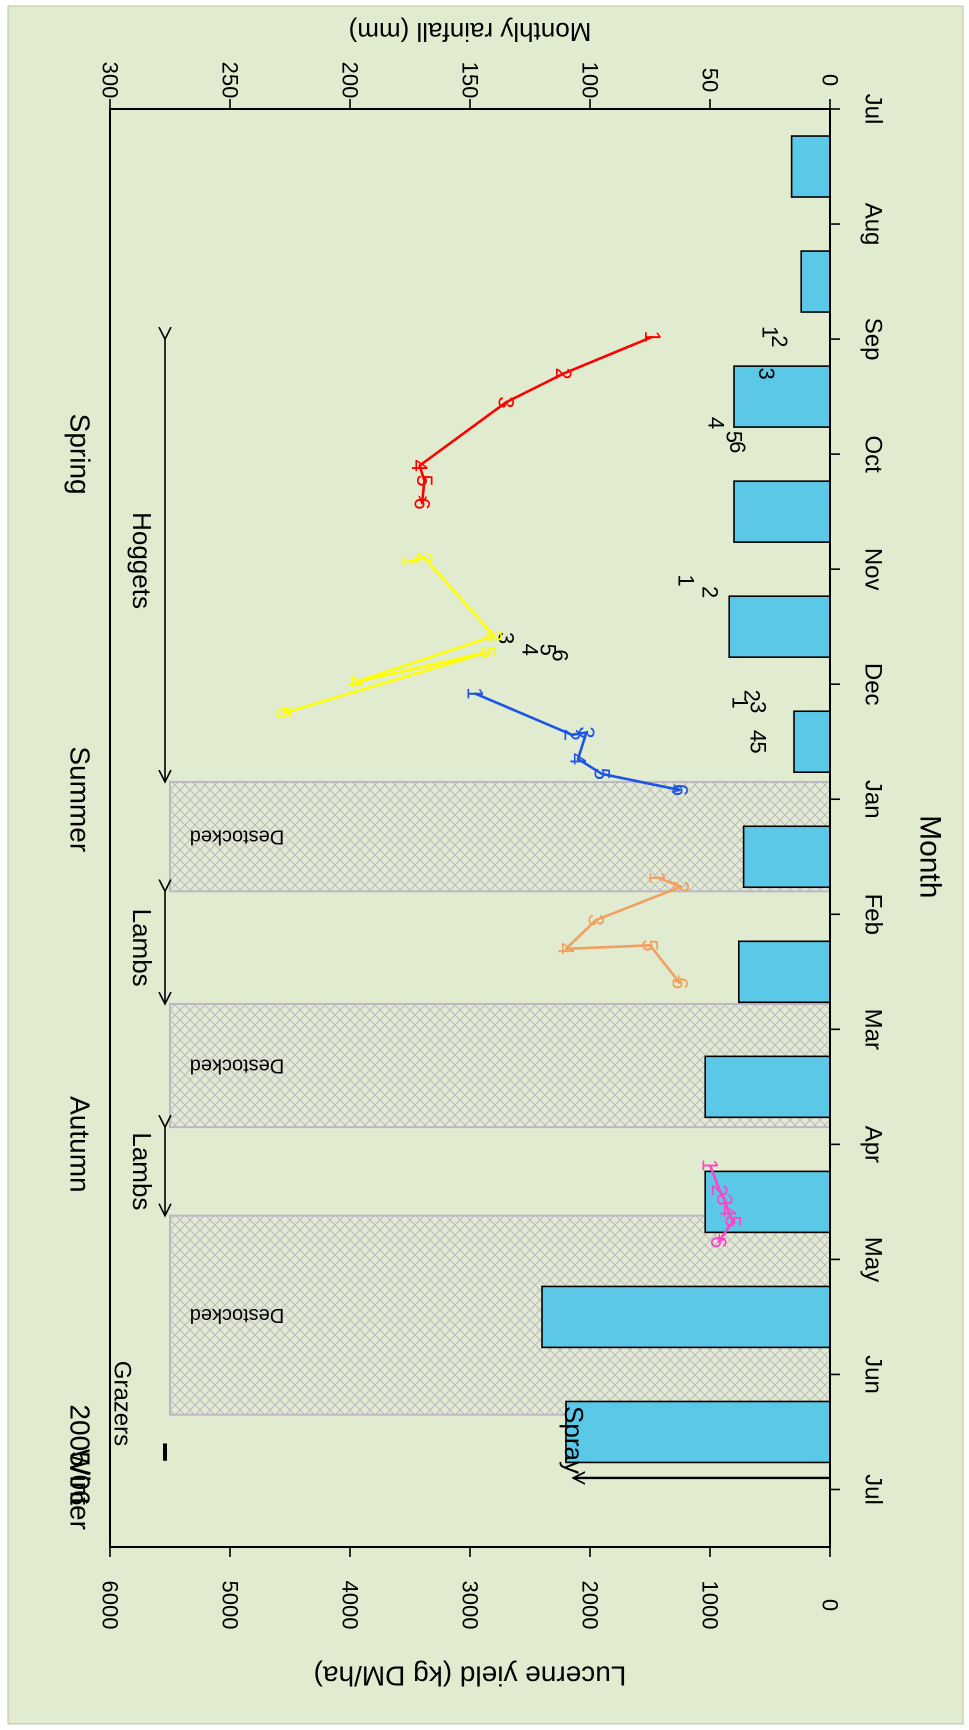 The width and height of the screenshot is (969, 1730). Describe the element at coordinates (873, 569) in the screenshot. I see `month-tick-label: Nov` at that location.